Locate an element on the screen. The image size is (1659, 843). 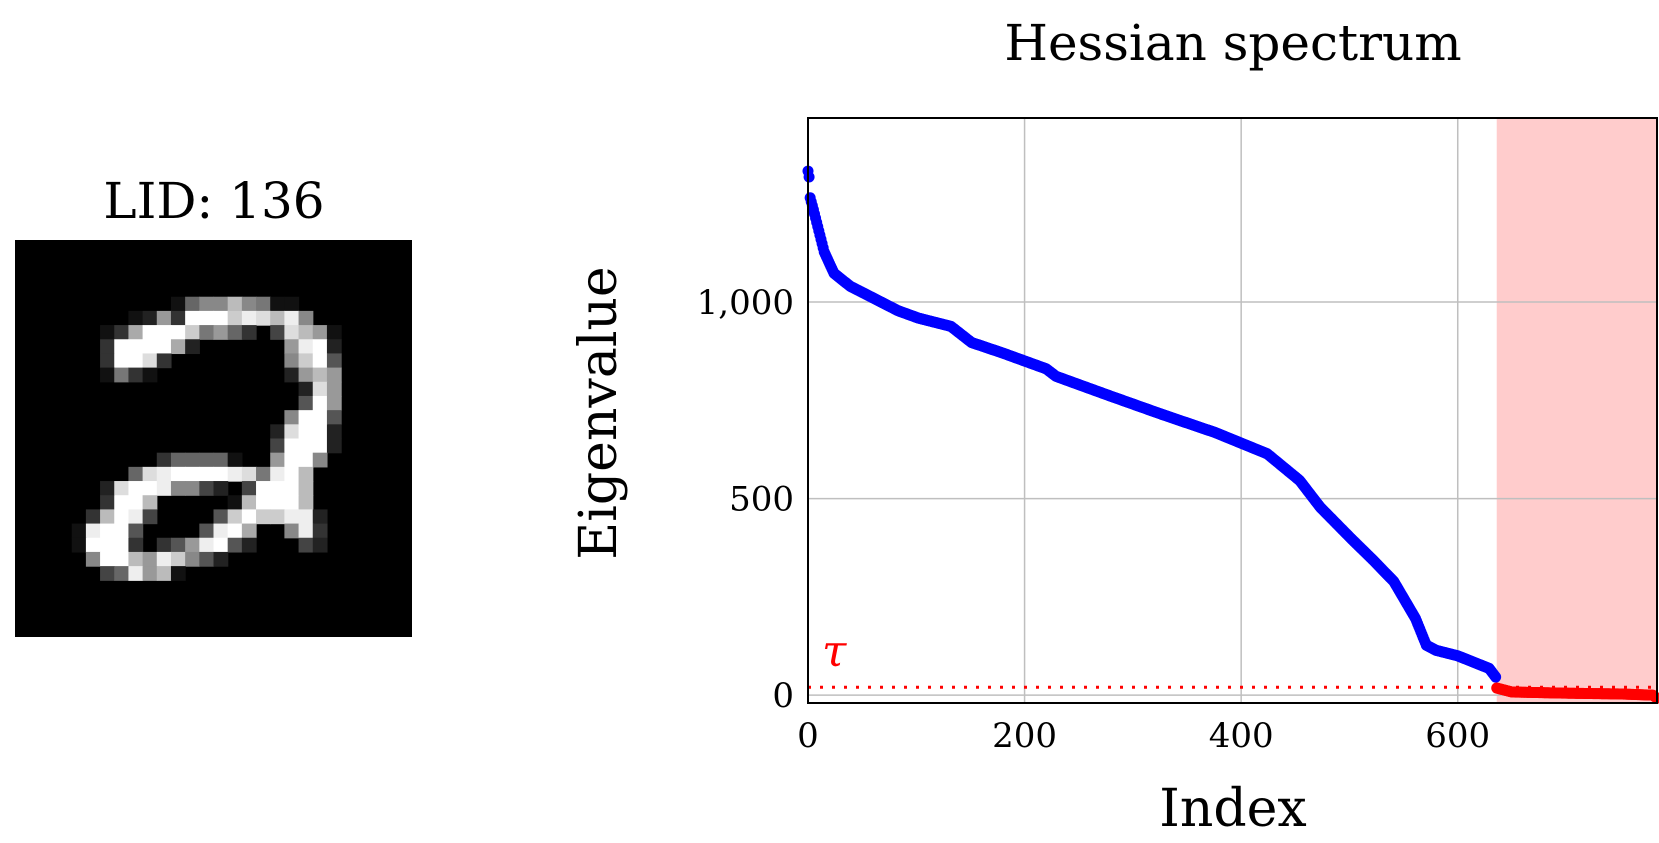
shaded-region is located at coordinates (1576, 410).